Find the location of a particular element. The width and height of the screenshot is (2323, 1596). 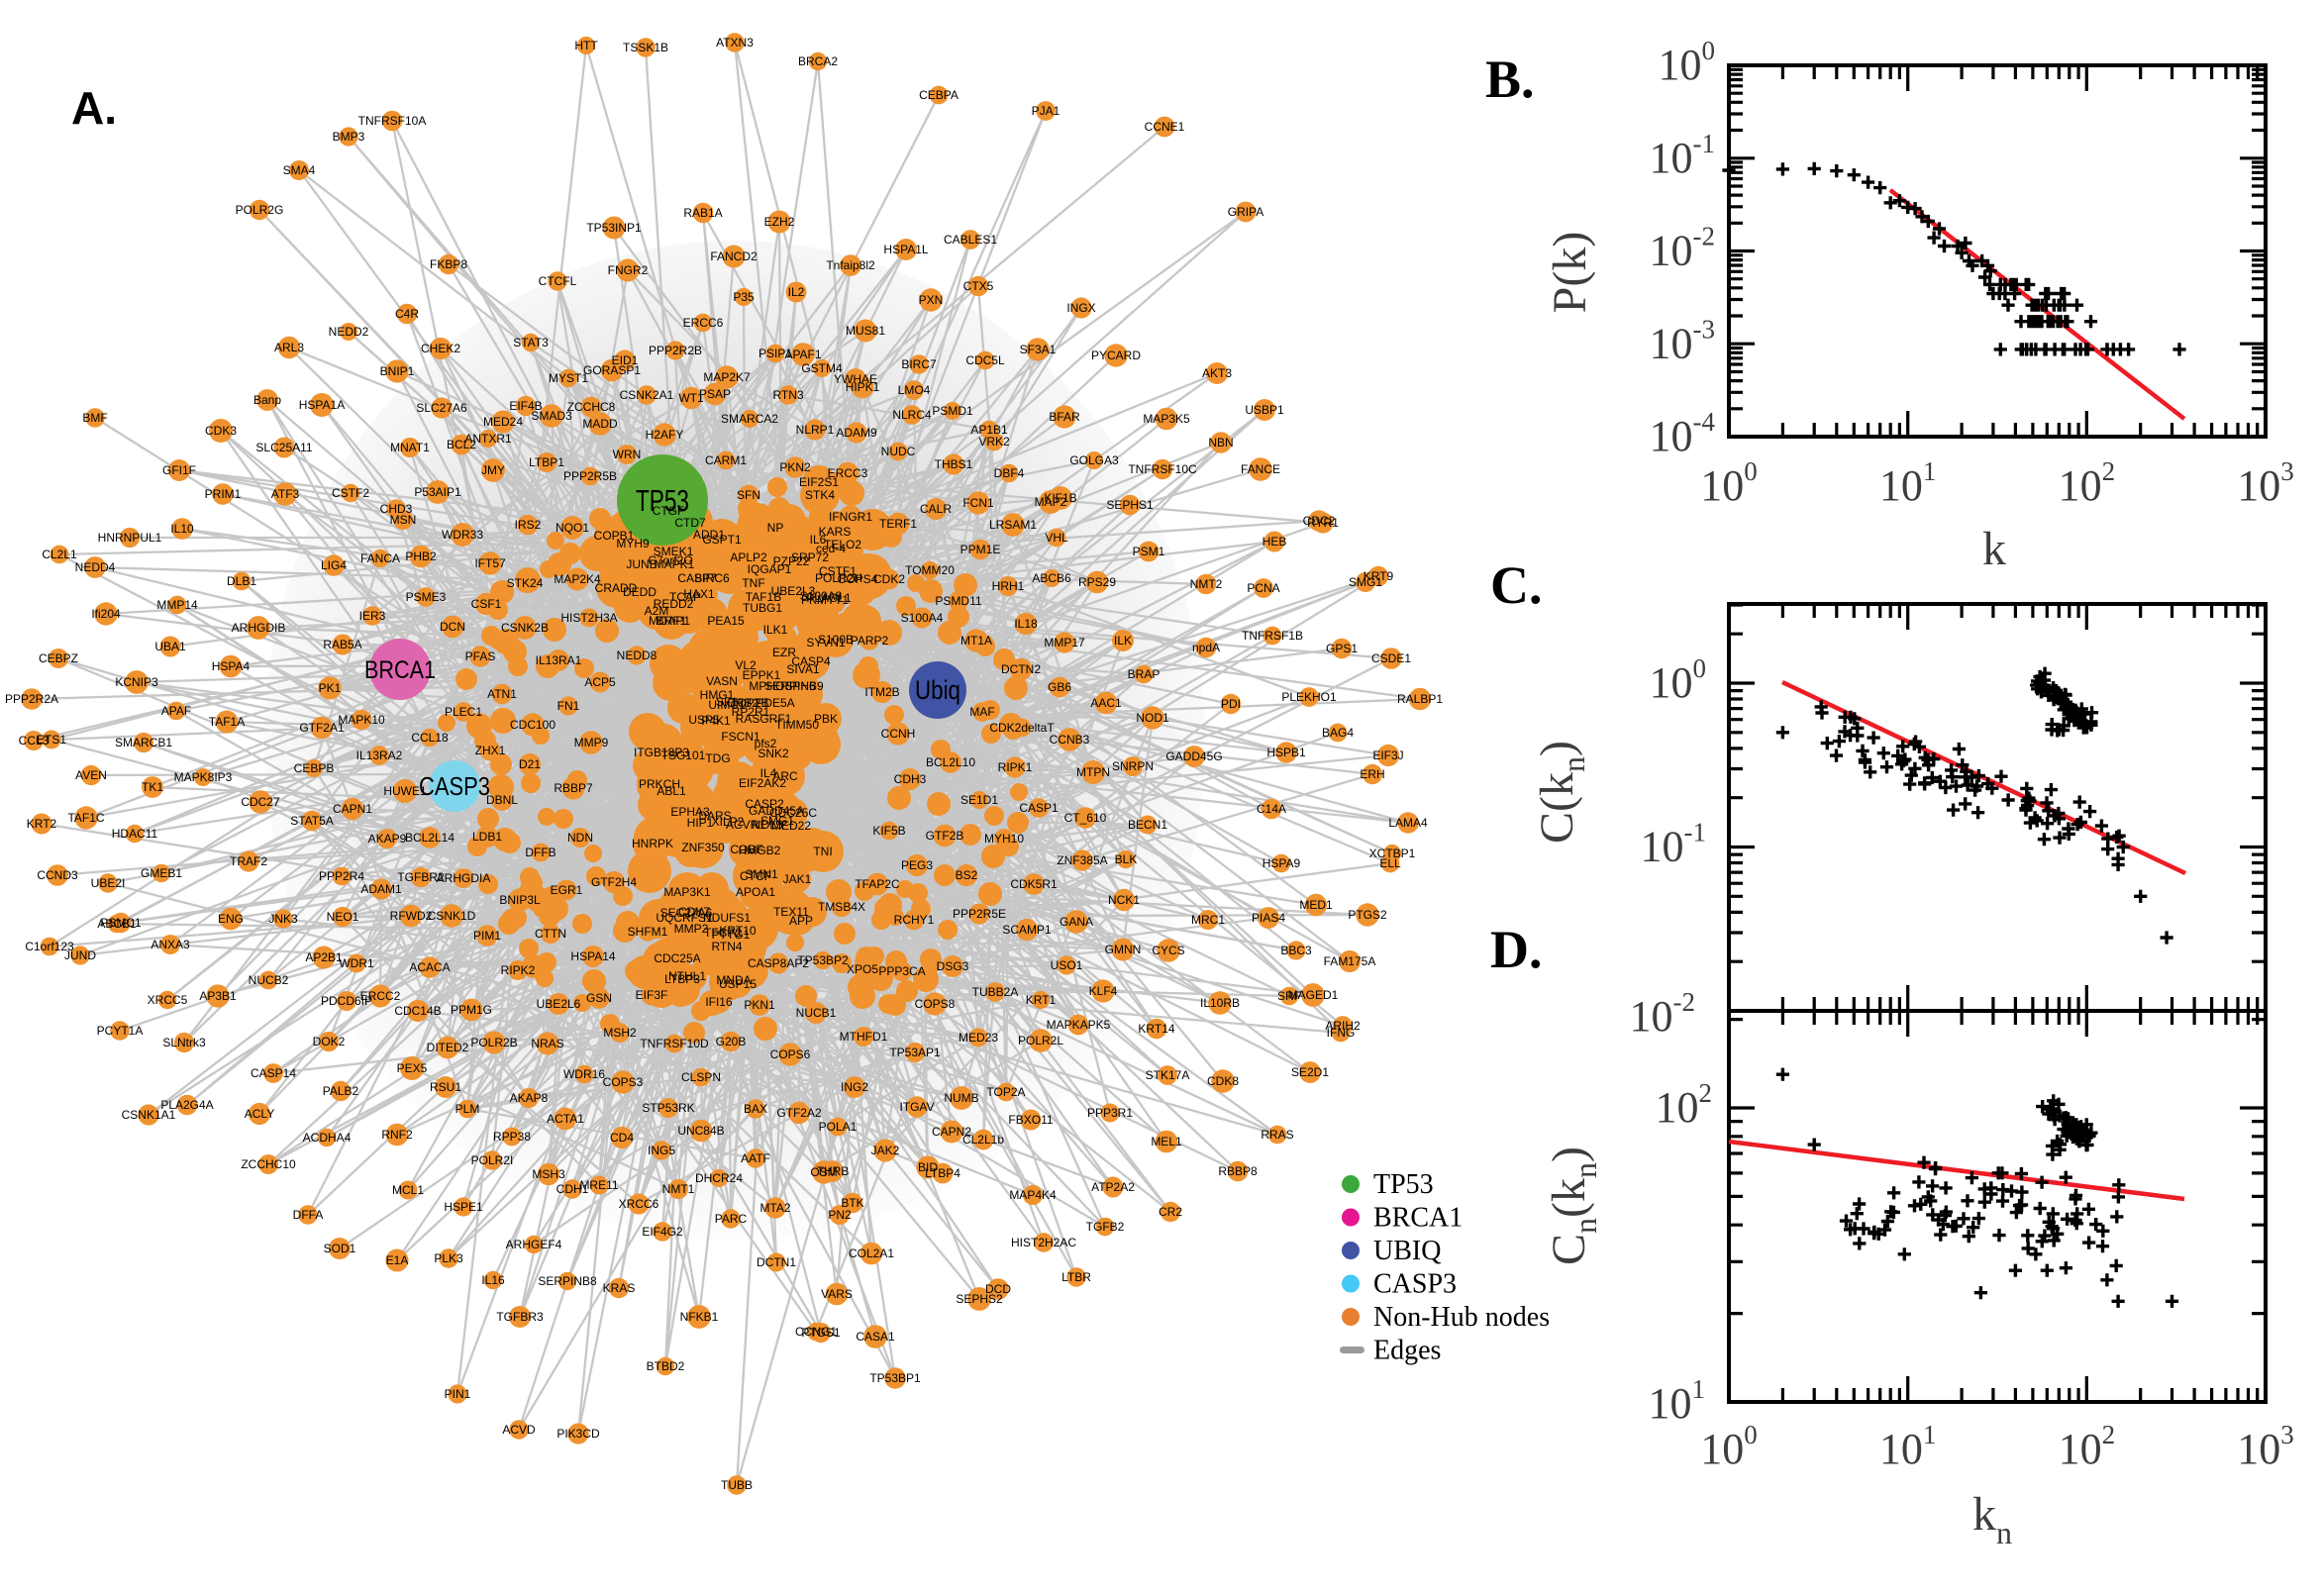

svg-text: ILK is located at coordinates (1123, 641).